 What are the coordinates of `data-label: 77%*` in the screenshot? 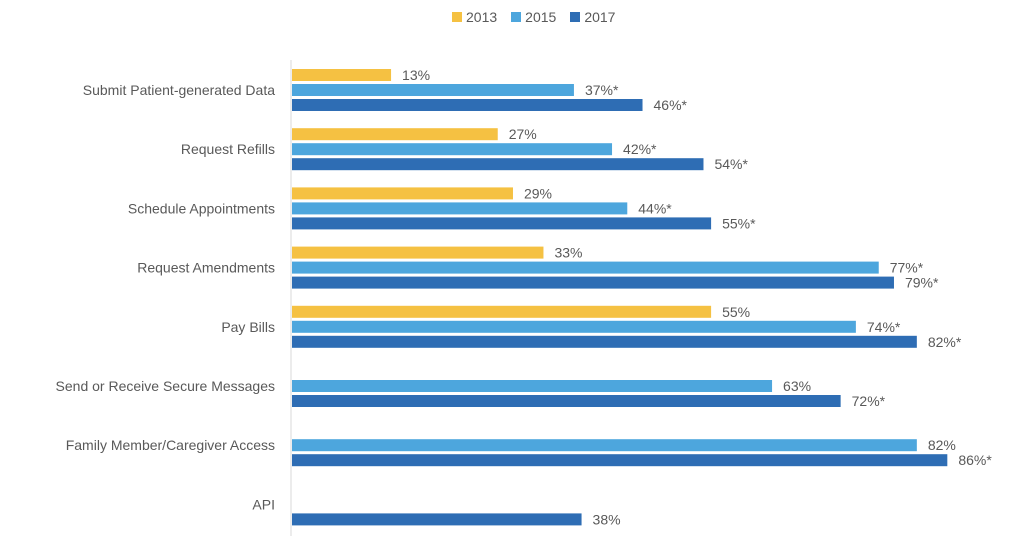 It's located at (907, 268).